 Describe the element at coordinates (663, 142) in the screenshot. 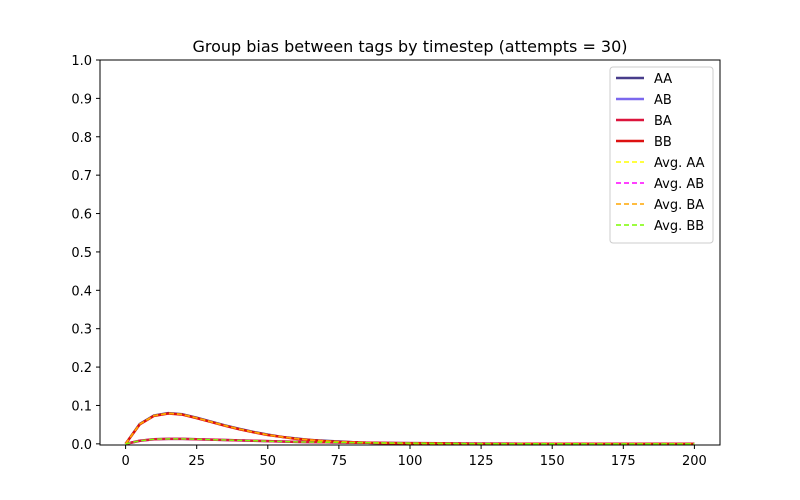

I see `legend-label: BB` at that location.